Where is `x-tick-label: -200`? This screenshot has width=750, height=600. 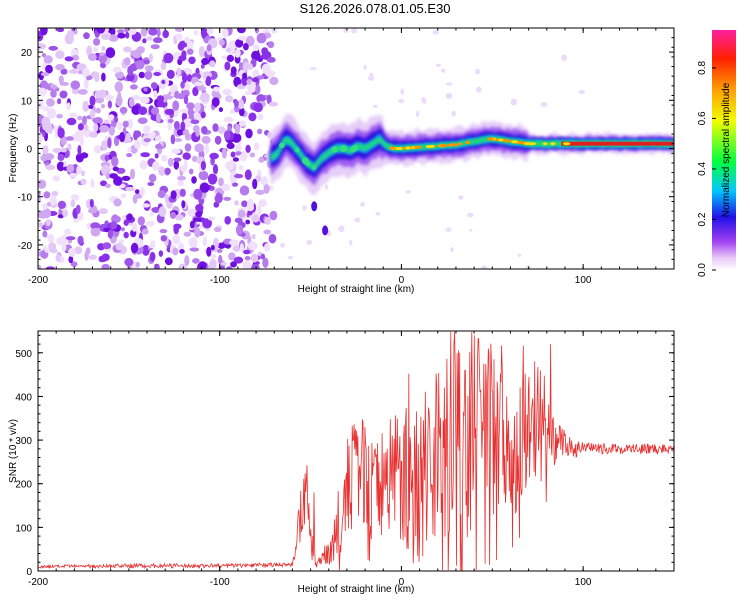 x-tick-label: -200 is located at coordinates (38, 582).